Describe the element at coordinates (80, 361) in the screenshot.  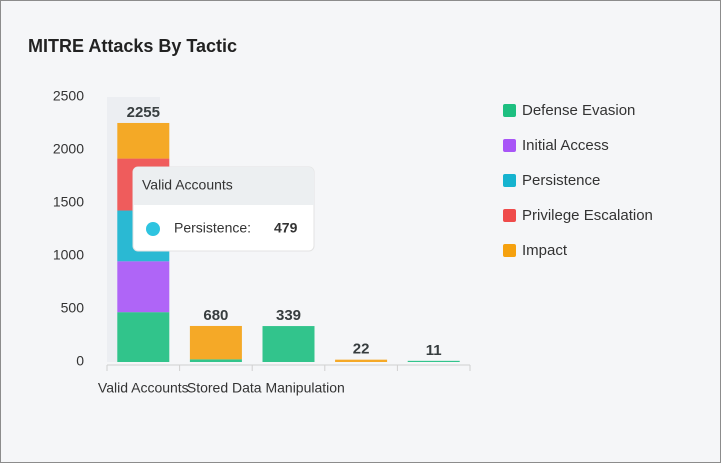
I see `y-tick-label: 0` at that location.